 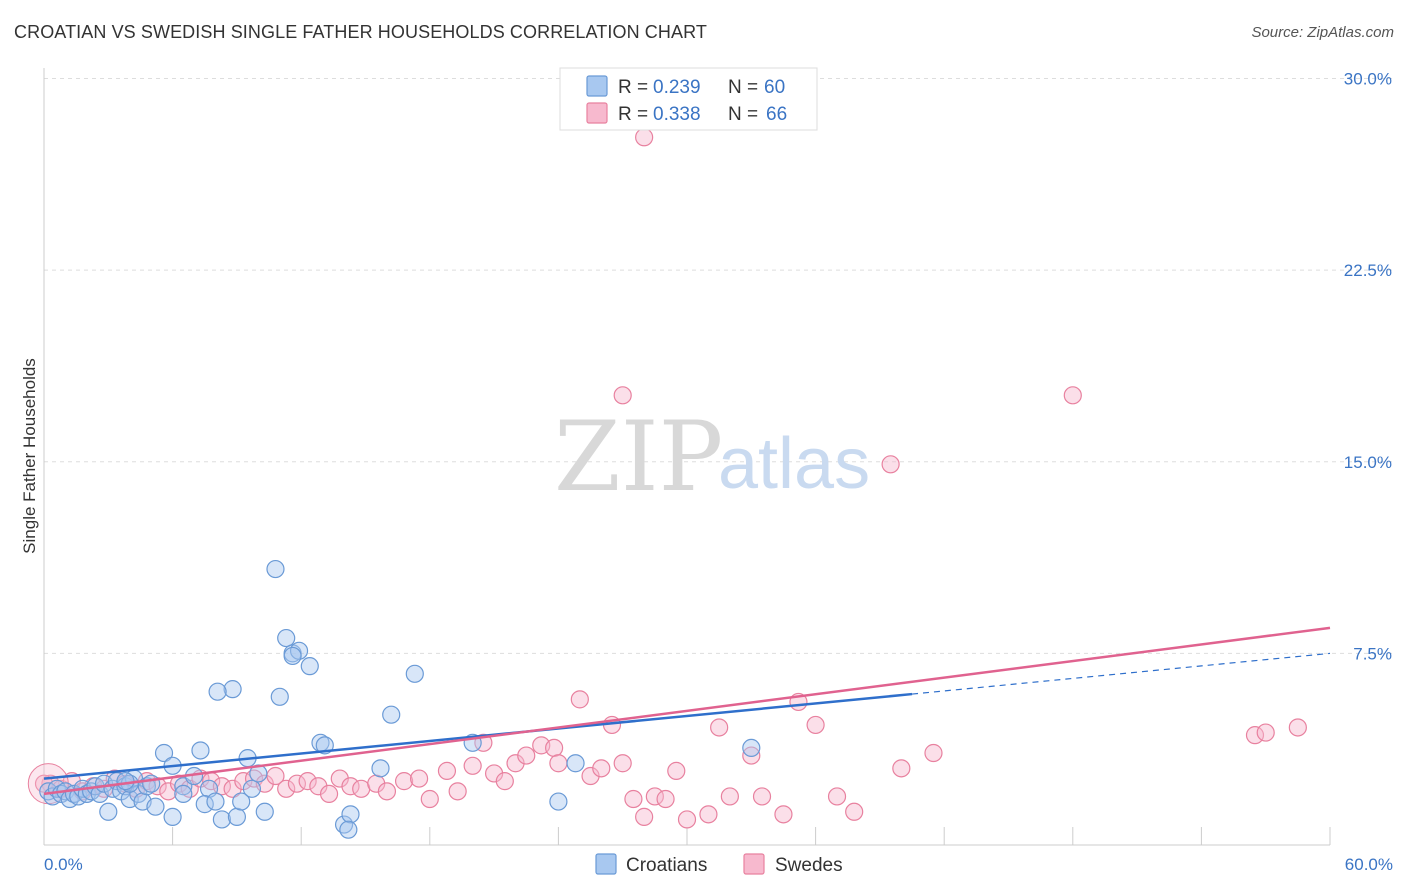 What do you see at coordinates (633, 114) in the screenshot?
I see `legend-r-label-swedes: R =` at bounding box center [633, 114].